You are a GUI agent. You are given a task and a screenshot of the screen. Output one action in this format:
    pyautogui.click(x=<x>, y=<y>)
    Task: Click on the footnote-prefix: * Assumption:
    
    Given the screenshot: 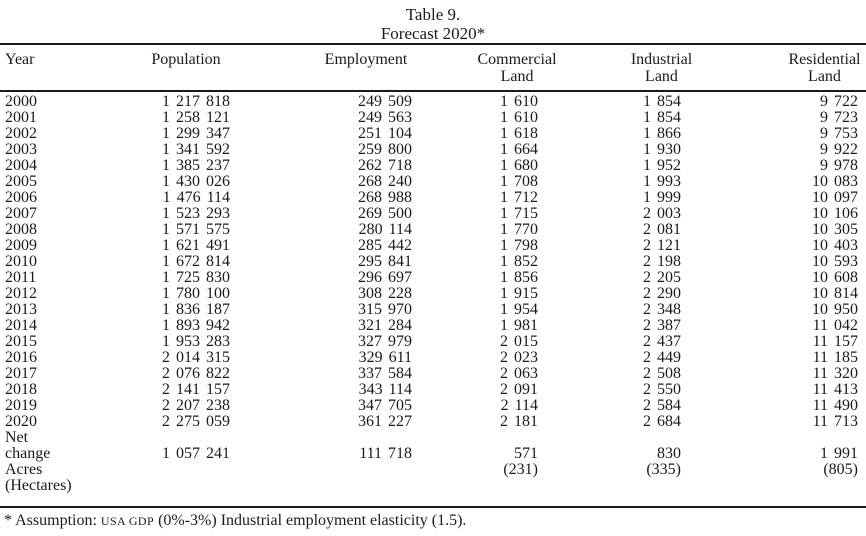 What is the action you would take?
    pyautogui.click(x=50, y=520)
    